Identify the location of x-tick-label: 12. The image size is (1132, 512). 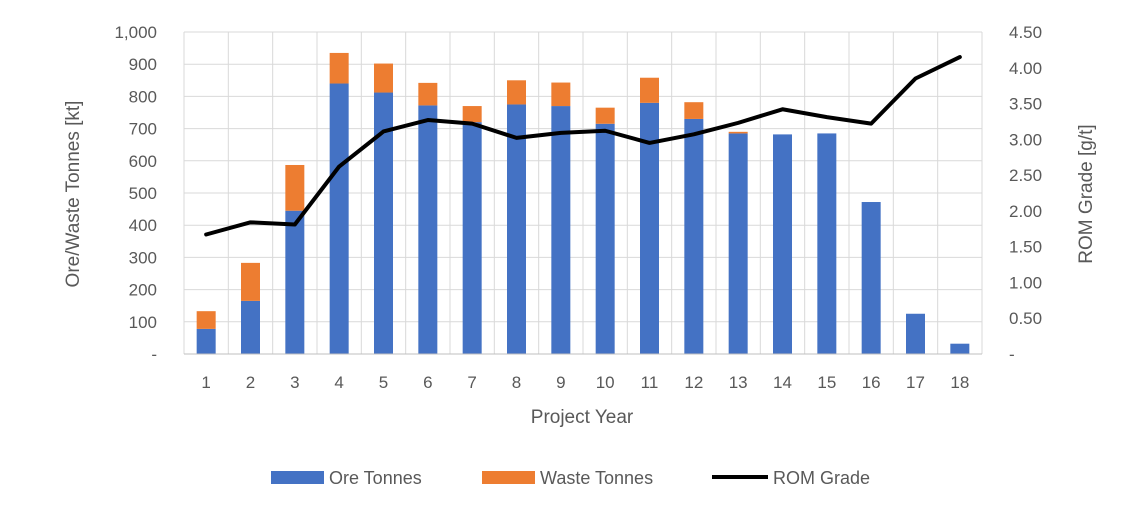
(693, 382).